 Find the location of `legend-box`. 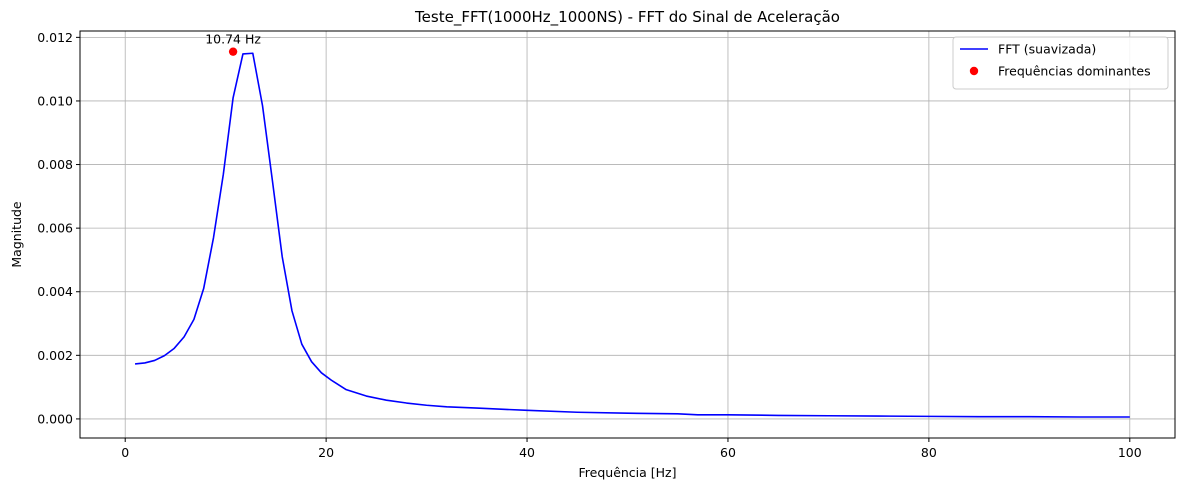

legend-box is located at coordinates (1060, 63).